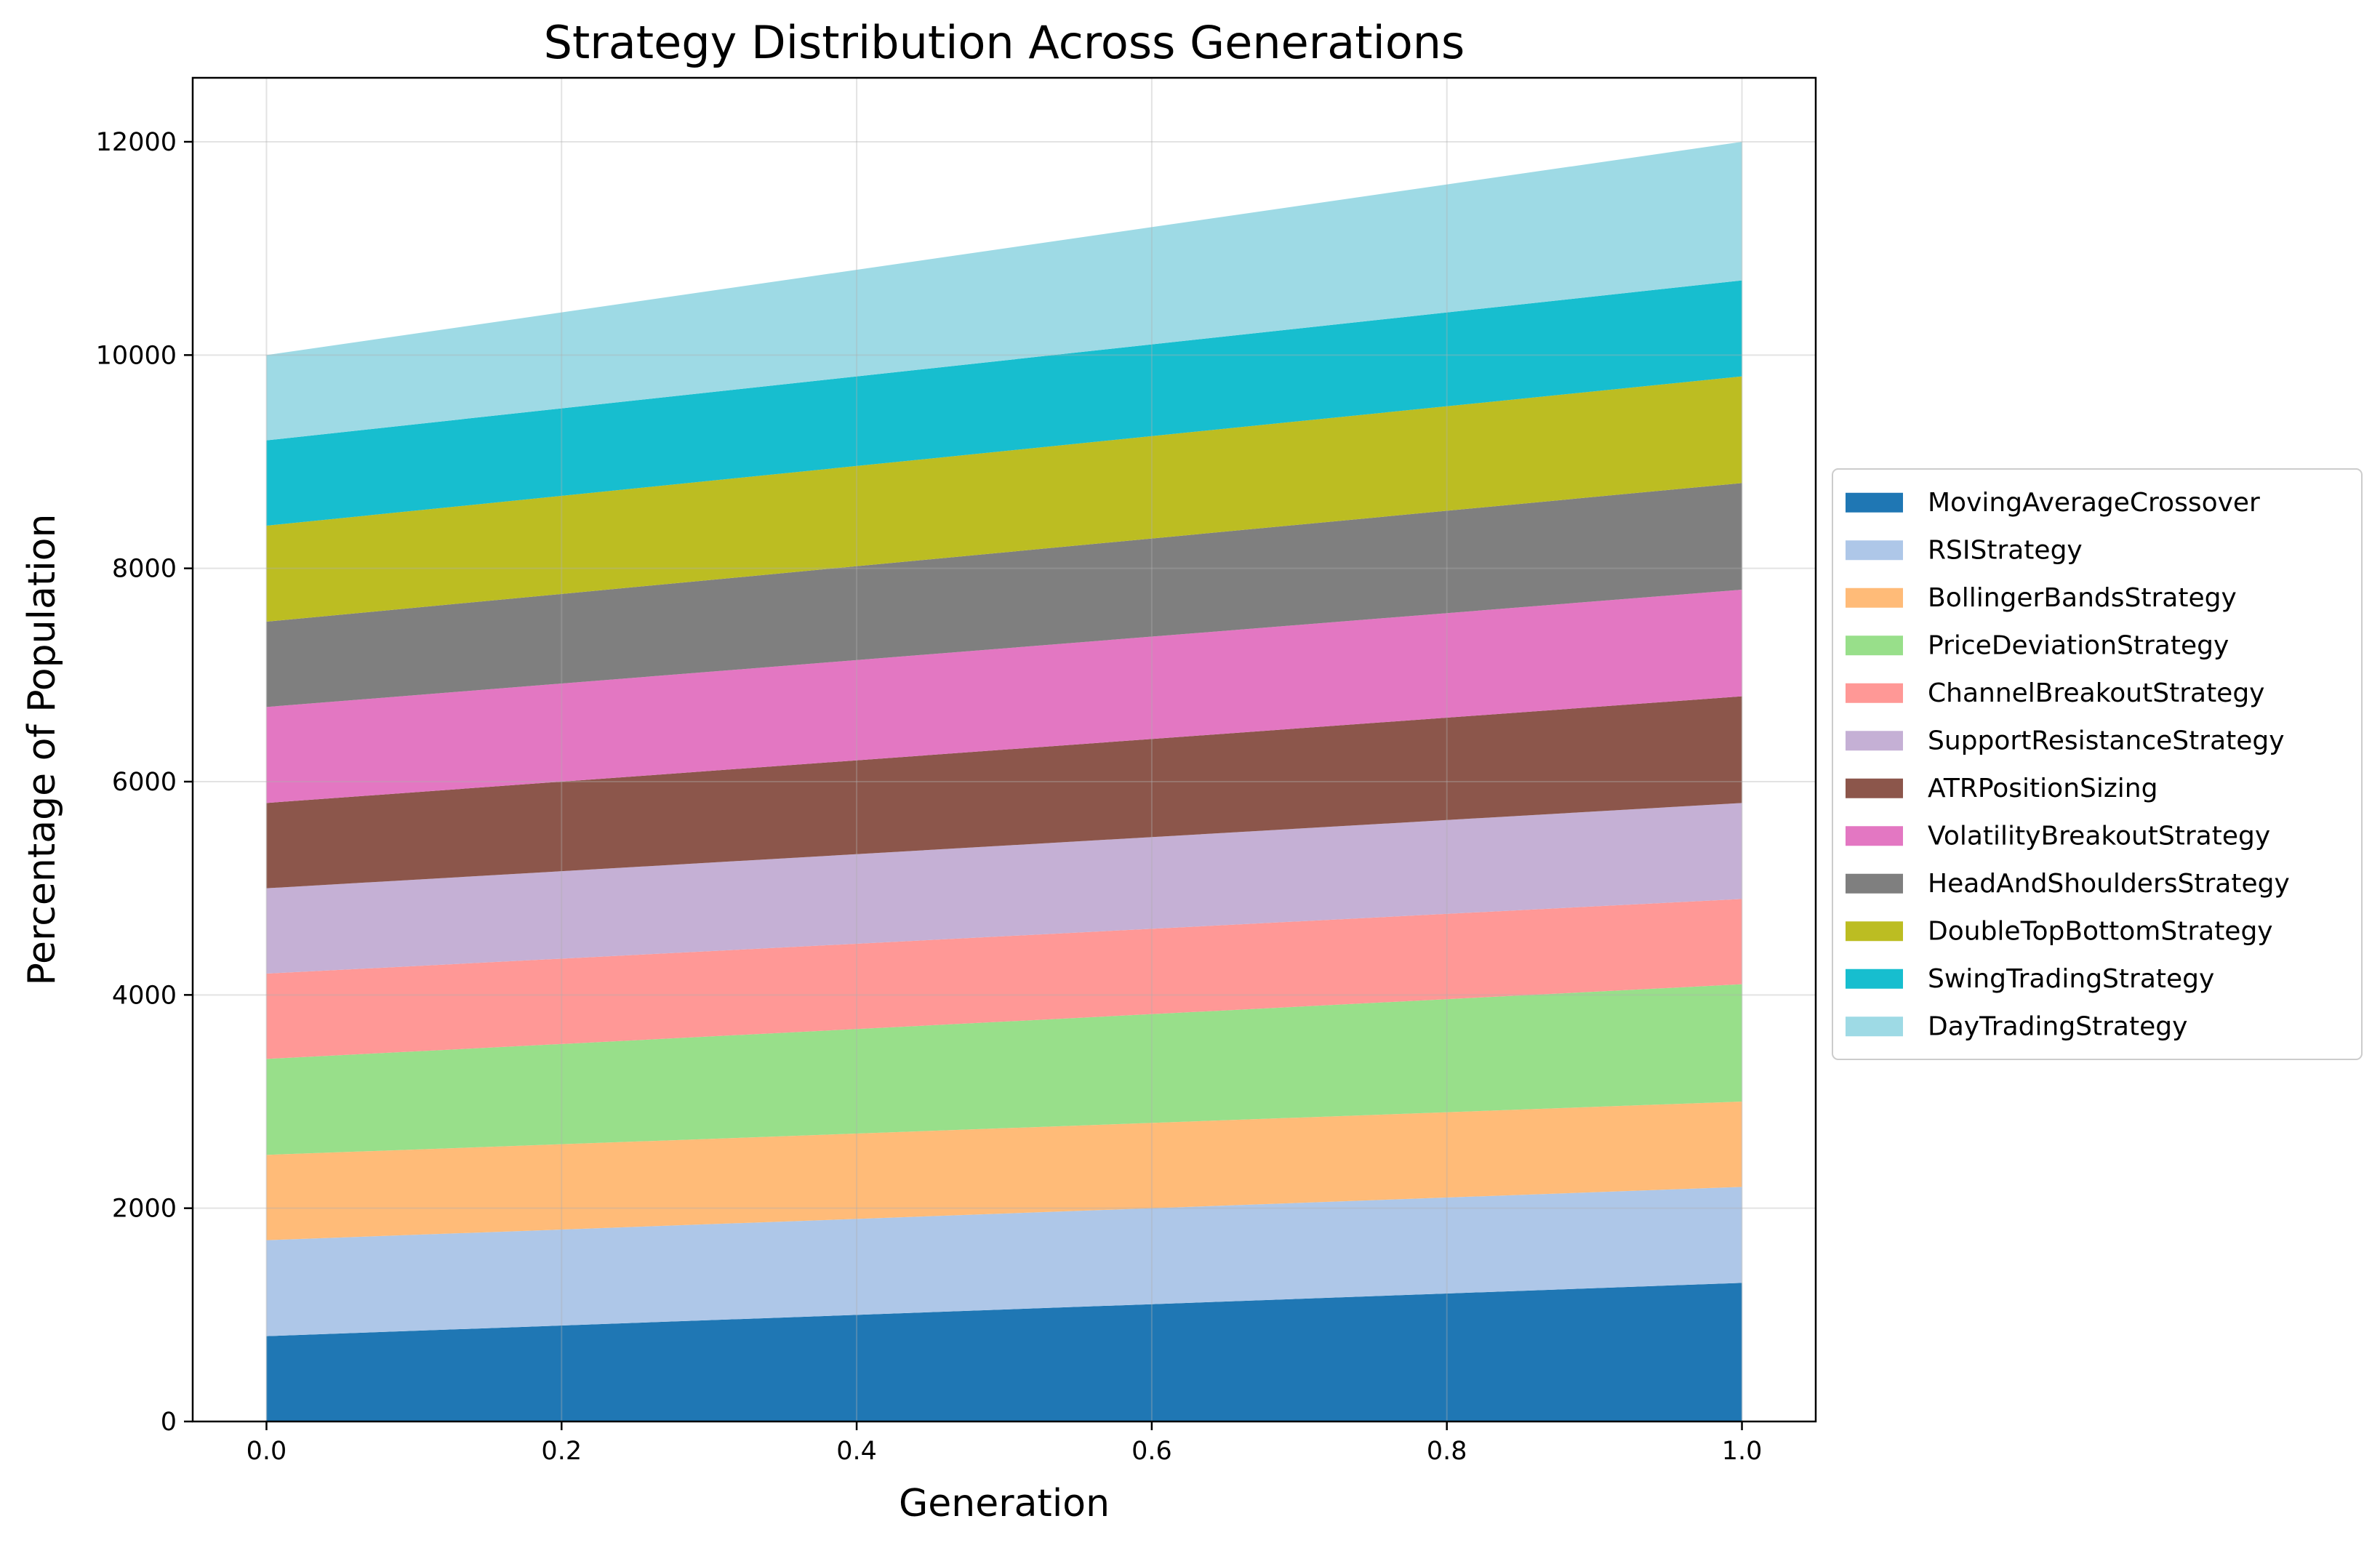  I want to click on legend-label-4: ChannelBreakoutStrategy, so click(2096, 693).